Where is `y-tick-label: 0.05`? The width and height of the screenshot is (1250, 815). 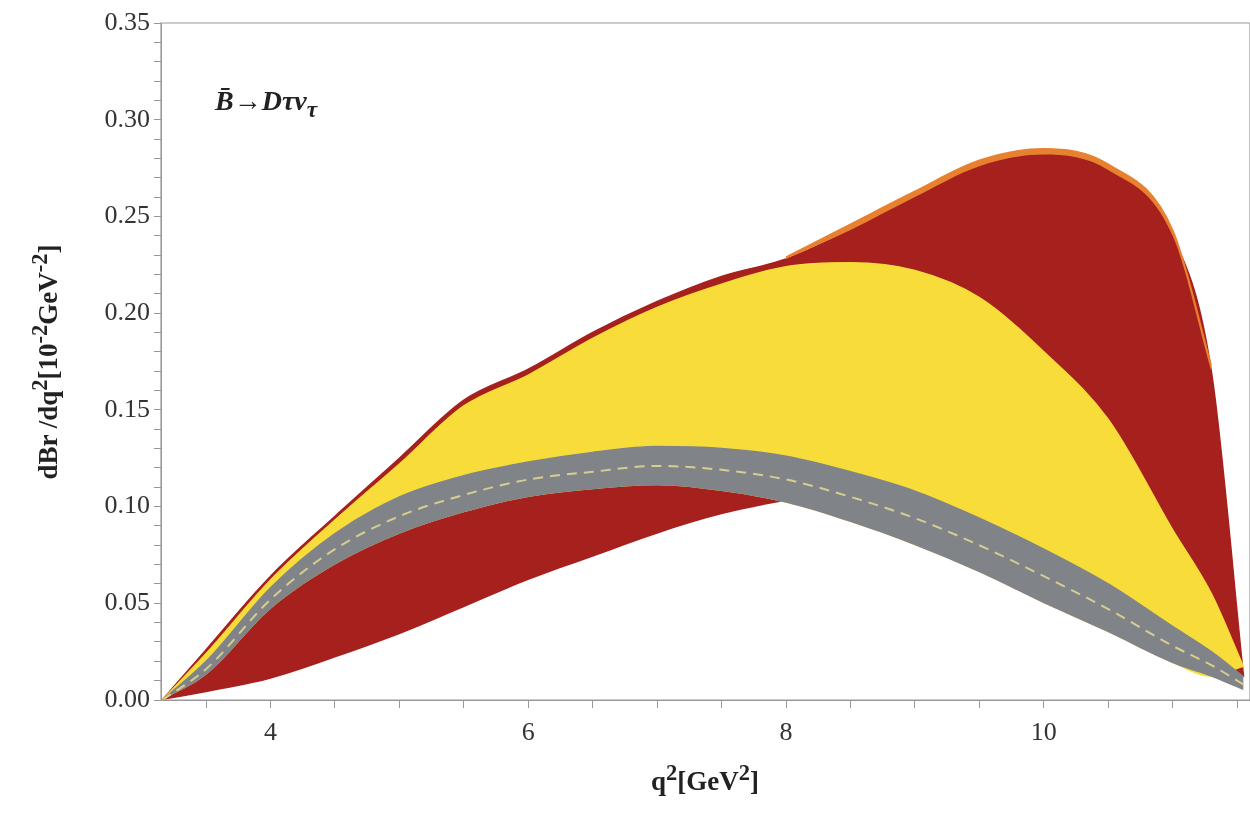
y-tick-label: 0.05 is located at coordinates (127, 602).